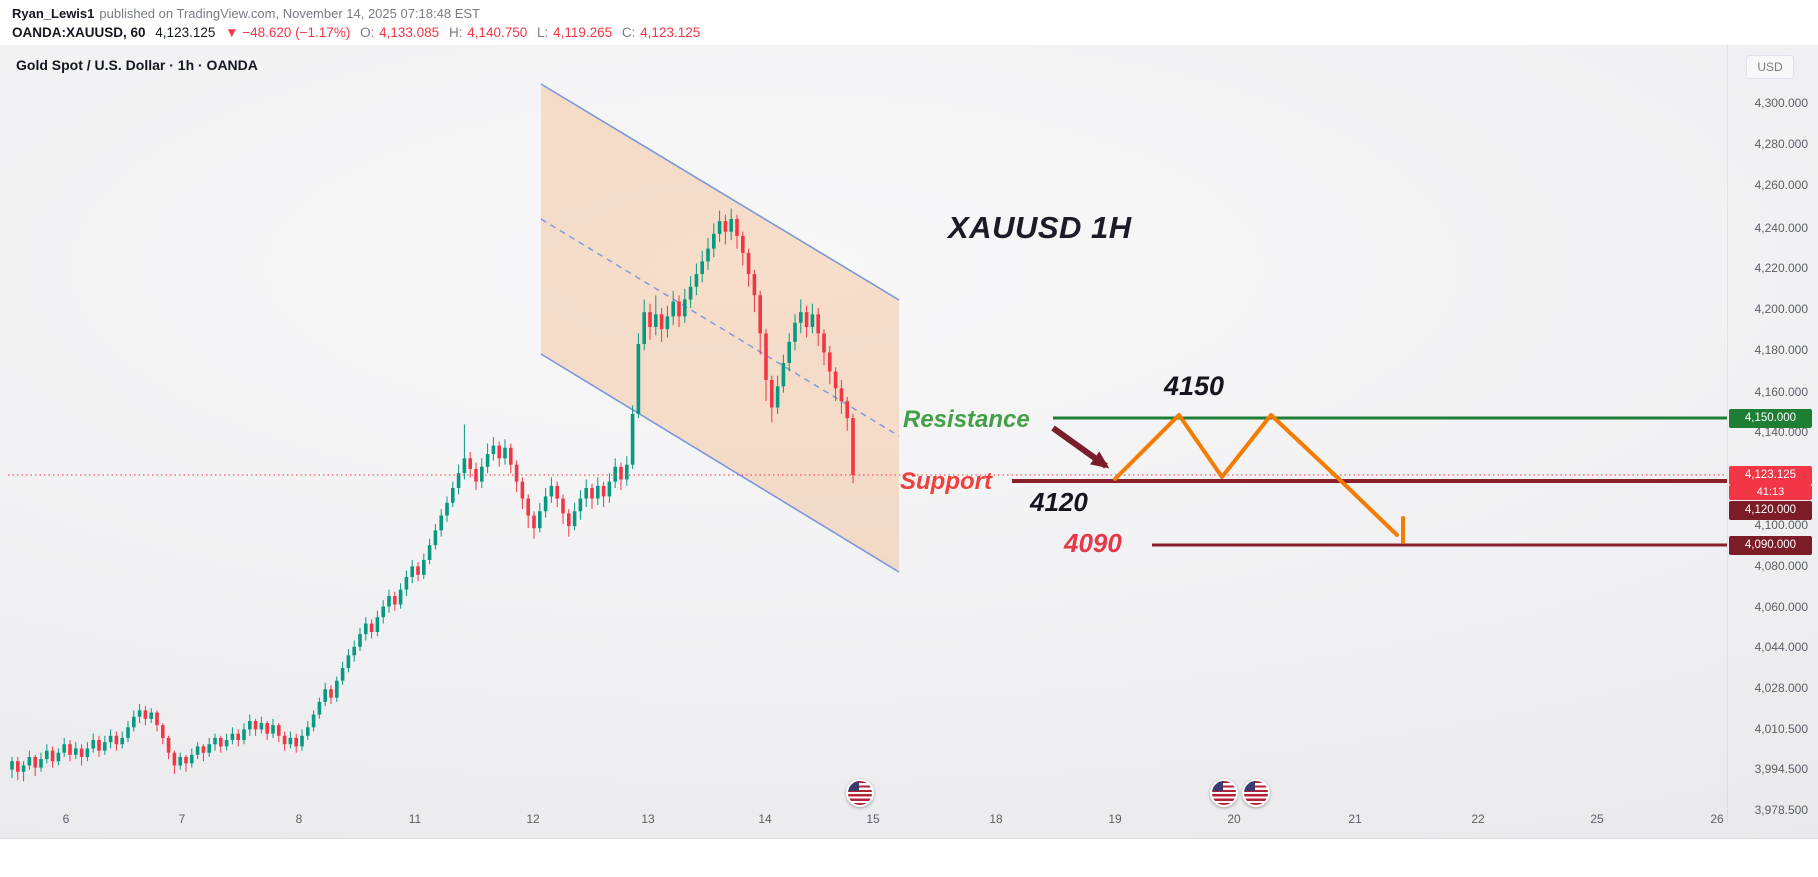 This screenshot has width=1818, height=877. What do you see at coordinates (909, 858) in the screenshot?
I see `snapshot-footer: TradingView` at bounding box center [909, 858].